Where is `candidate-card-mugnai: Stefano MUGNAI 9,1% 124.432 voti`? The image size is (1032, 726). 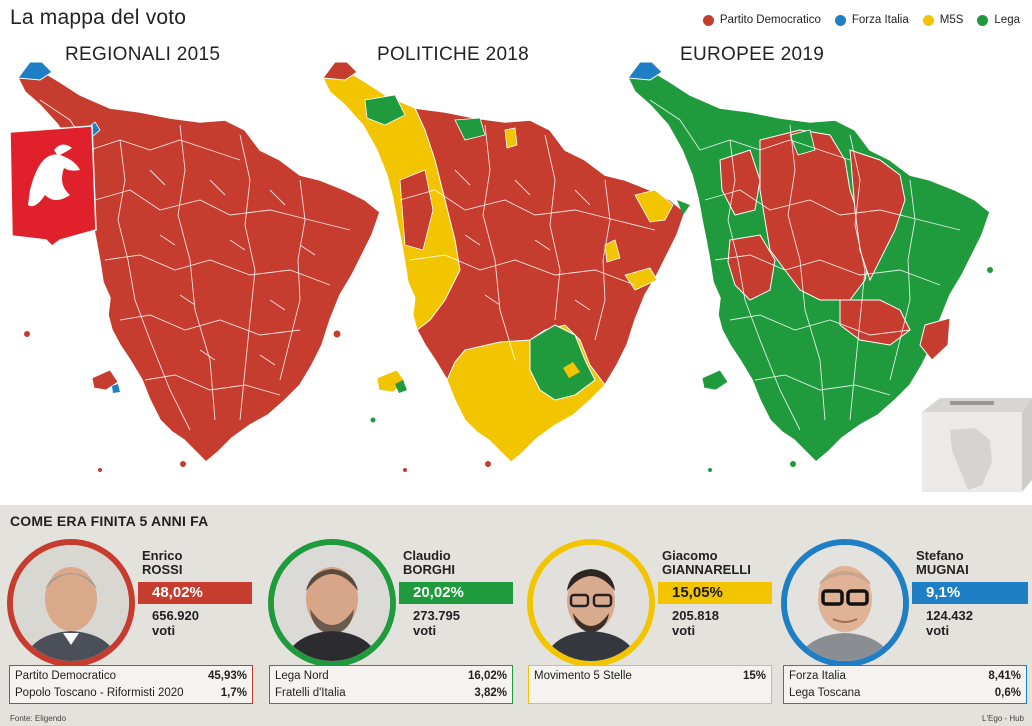 candidate-card-mugnai: Stefano MUGNAI 9,1% 124.432 voti is located at coordinates (906, 629).